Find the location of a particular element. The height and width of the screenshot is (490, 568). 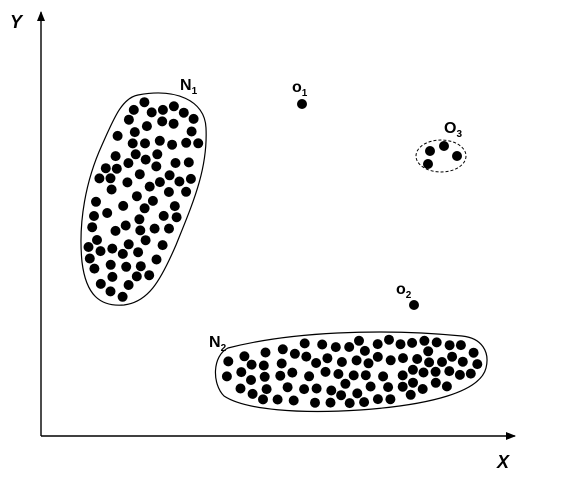

cluster-n2-label: N2 is located at coordinates (218, 344).